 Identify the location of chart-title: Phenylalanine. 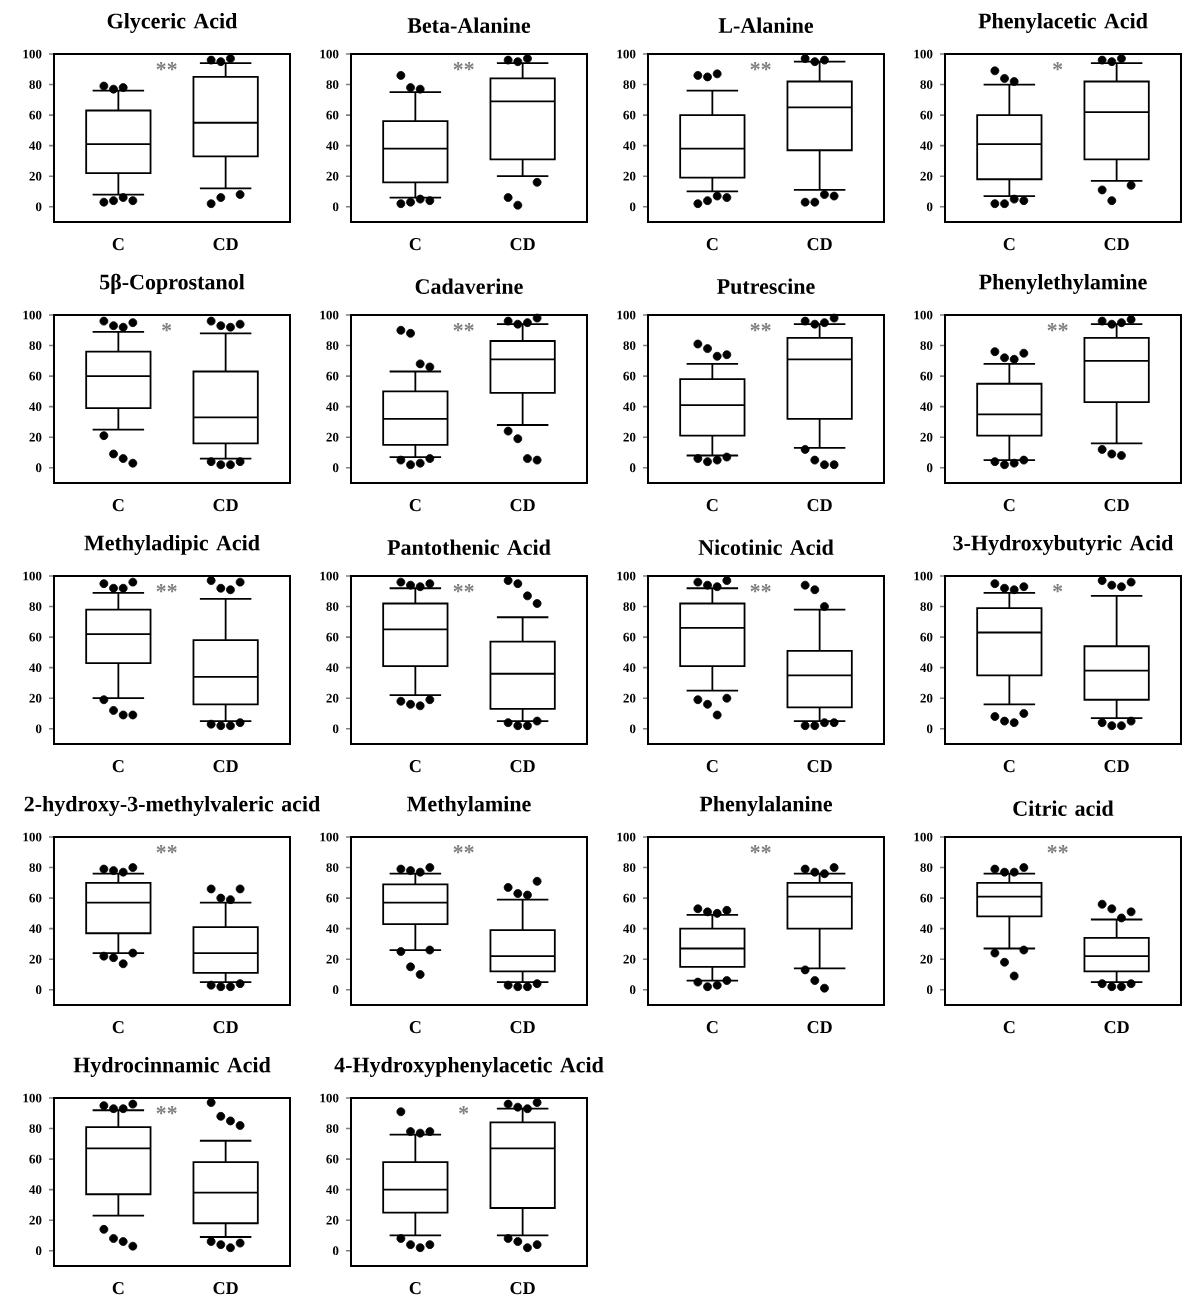
(766, 805).